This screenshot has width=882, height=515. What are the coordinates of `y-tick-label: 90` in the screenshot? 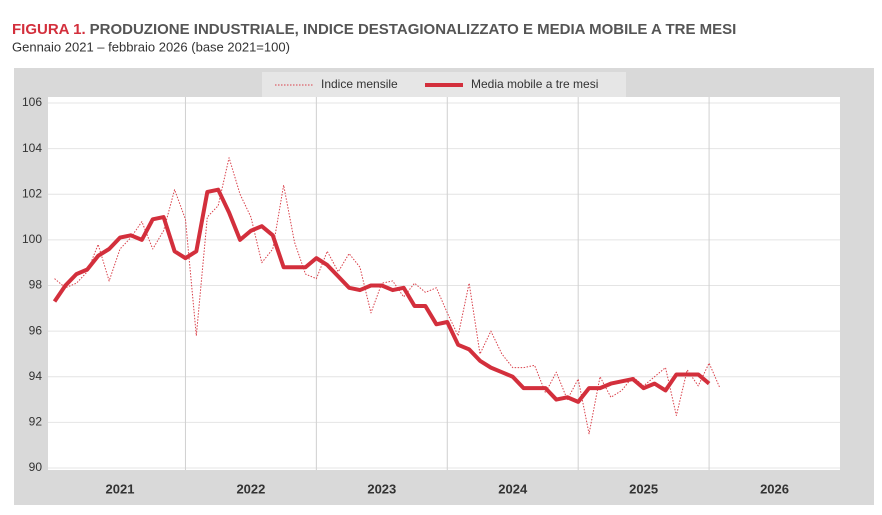 It's located at (36, 467).